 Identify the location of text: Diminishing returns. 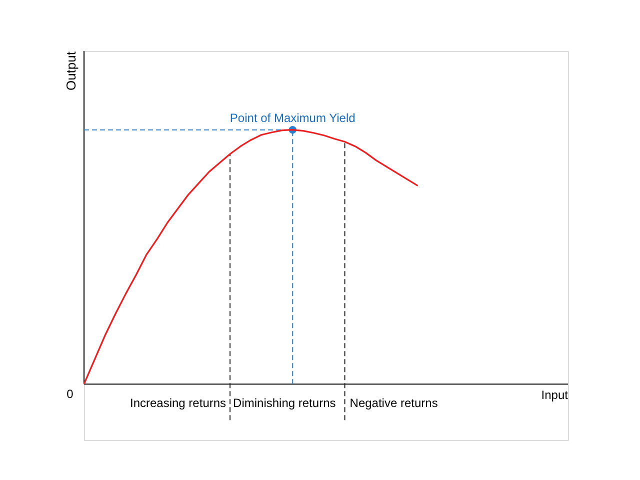
(284, 403).